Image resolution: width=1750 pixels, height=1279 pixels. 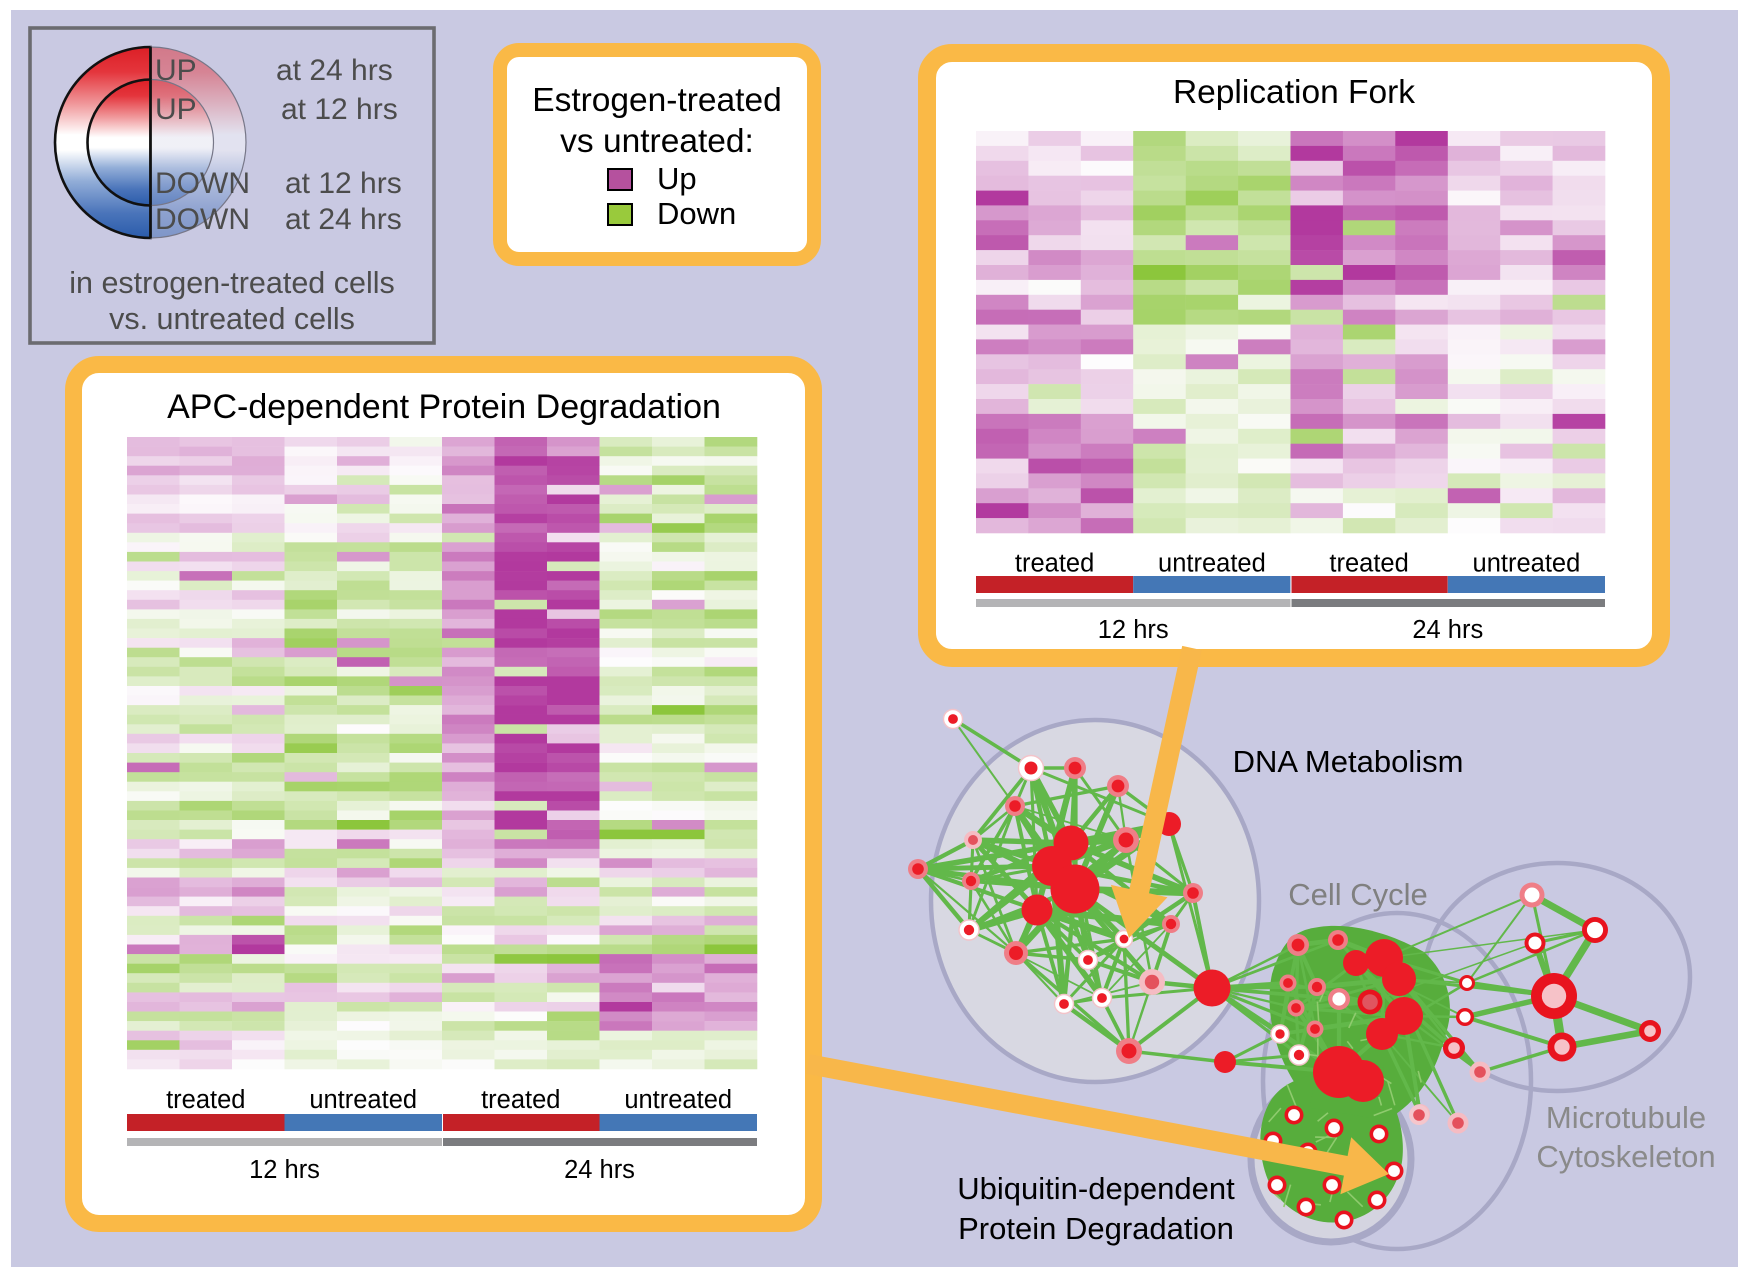 What do you see at coordinates (657, 141) in the screenshot?
I see `svg-text: vs untreated:` at bounding box center [657, 141].